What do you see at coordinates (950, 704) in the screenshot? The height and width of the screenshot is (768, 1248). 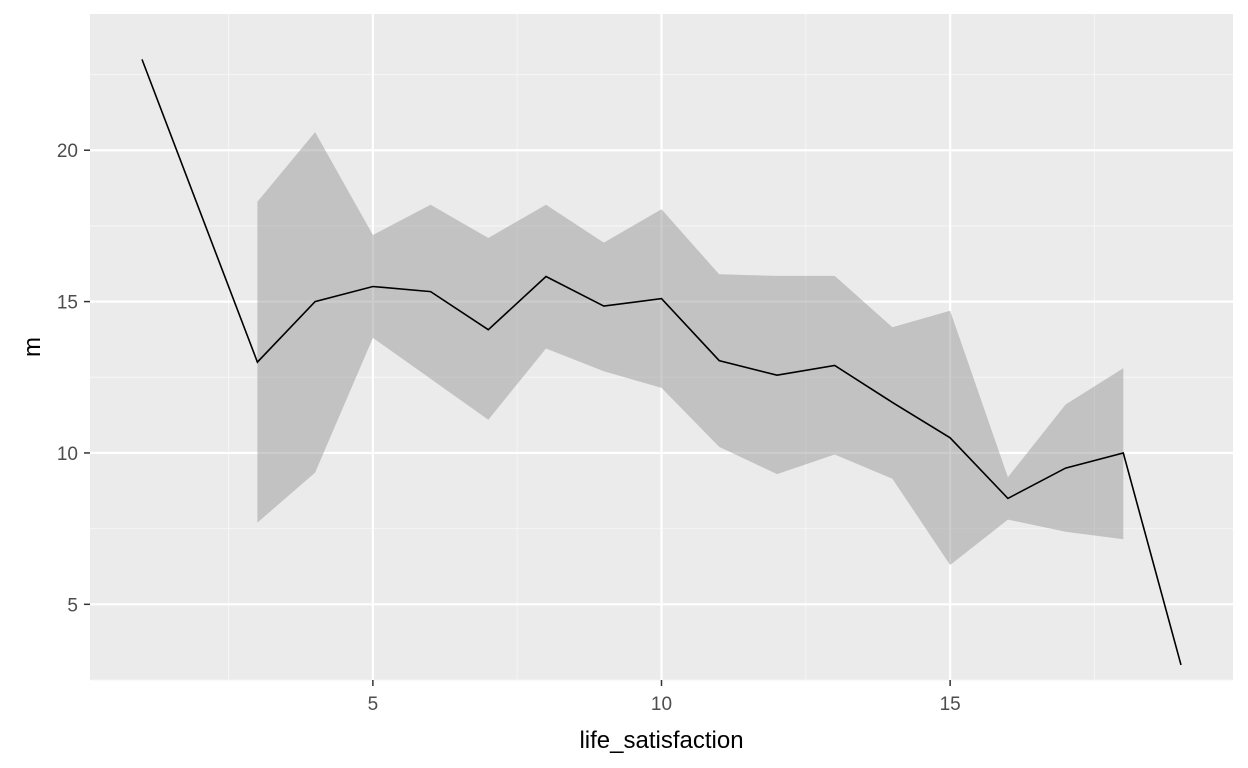 I see `x-tick-label: 15` at bounding box center [950, 704].